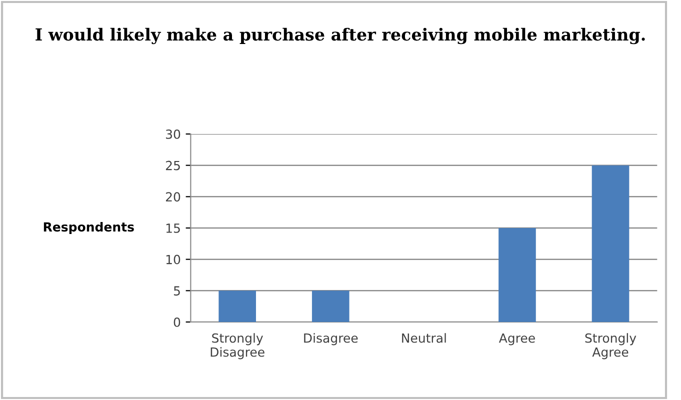 The width and height of the screenshot is (681, 400). What do you see at coordinates (331, 339) in the screenshot?
I see `x-tick-label: Disagree` at bounding box center [331, 339].